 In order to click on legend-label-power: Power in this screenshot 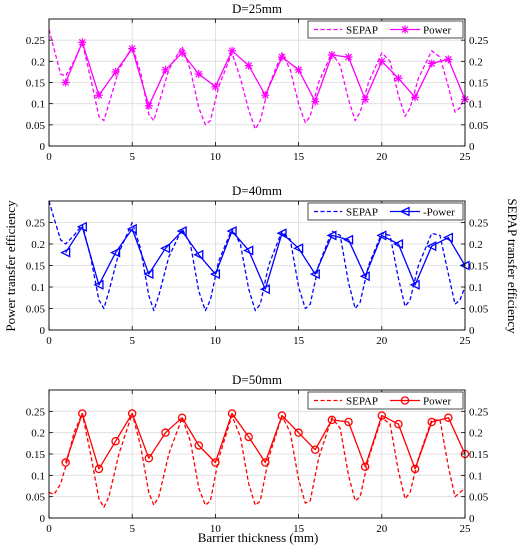, I will do `click(437, 31)`.